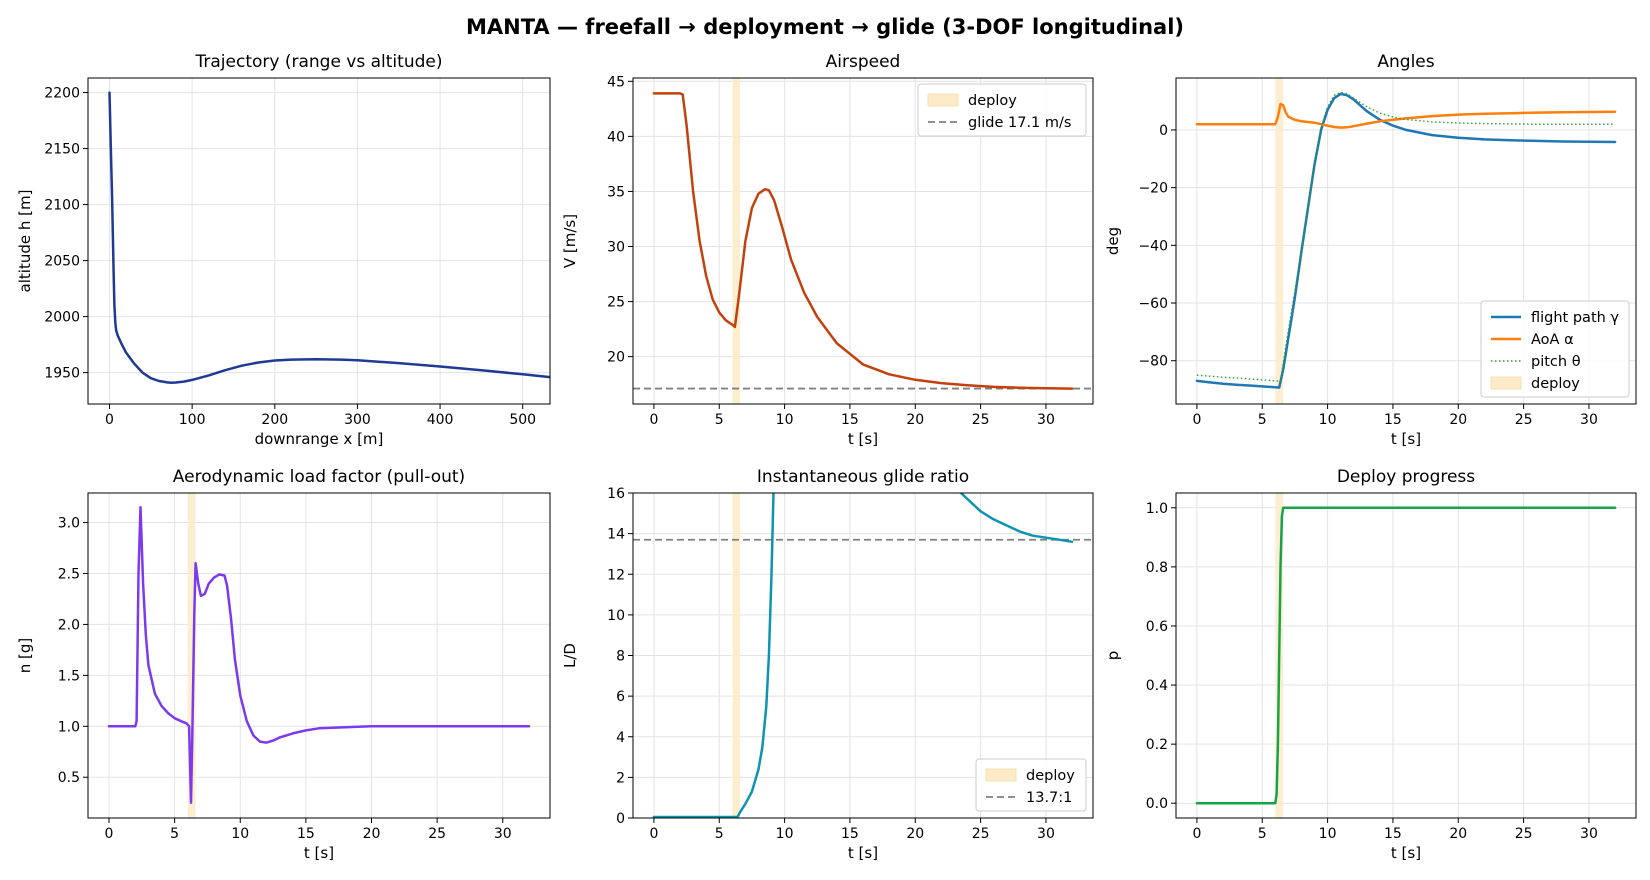 The height and width of the screenshot is (880, 1650). What do you see at coordinates (274, 420) in the screenshot?
I see `x-tick-label: 200` at bounding box center [274, 420].